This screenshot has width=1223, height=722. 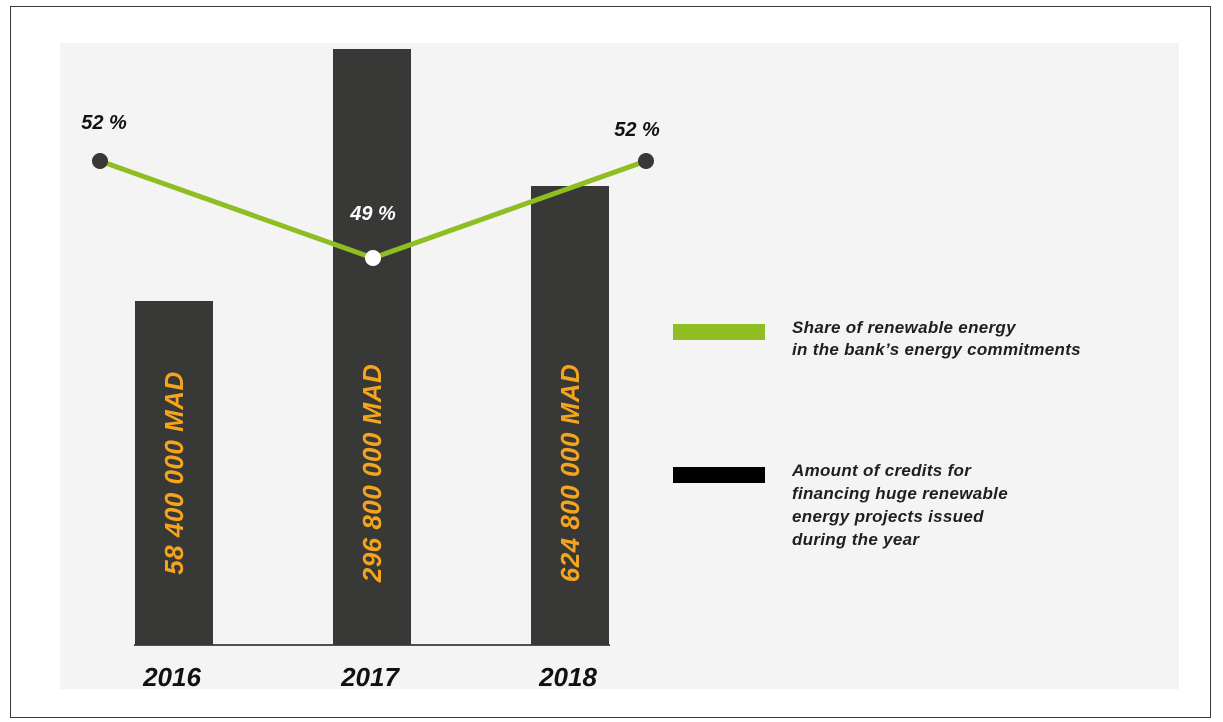 I want to click on legend-bar-label-line-1: Amount of credits for, so click(x=882, y=470).